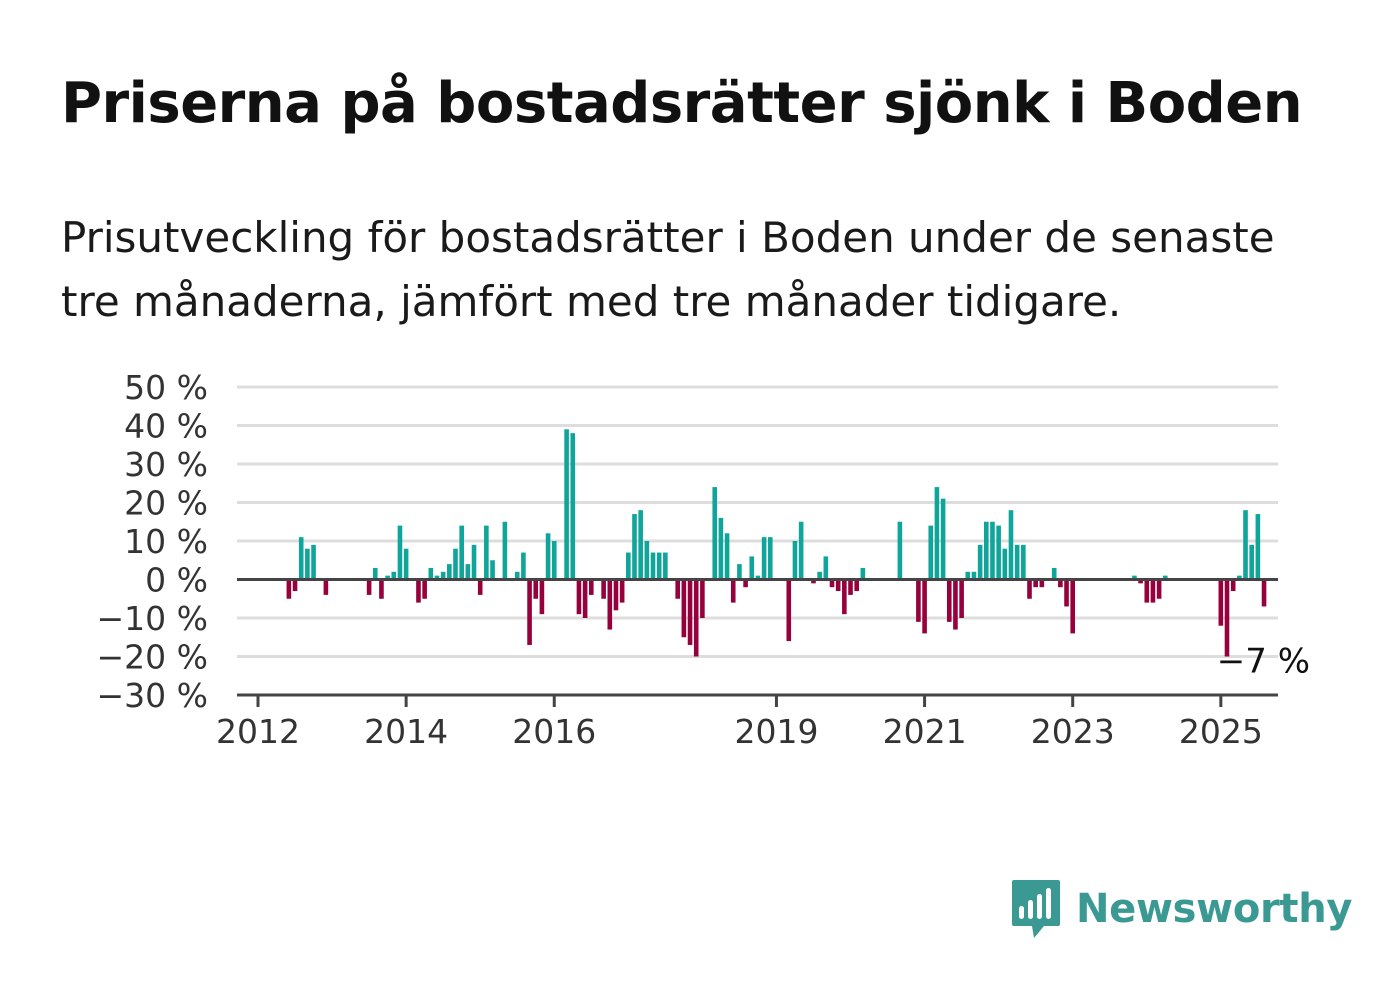  Describe the element at coordinates (1221, 731) in the screenshot. I see `x-tick-label: 2025` at that location.